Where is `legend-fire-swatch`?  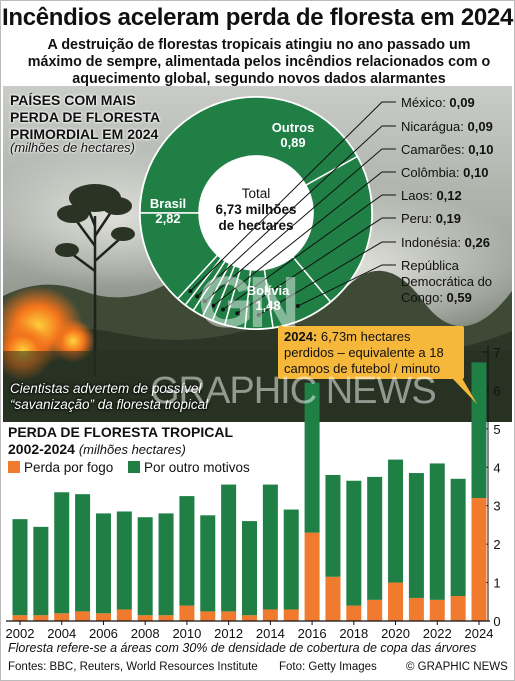
legend-fire-swatch is located at coordinates (14, 467).